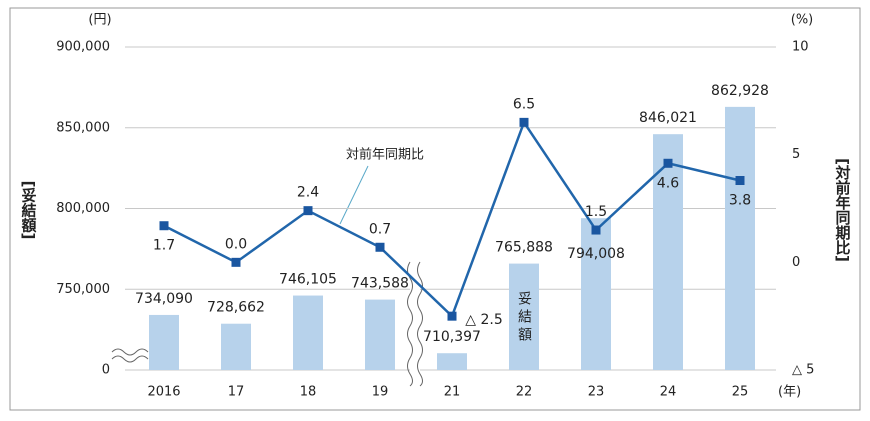 The image size is (870, 421). What do you see at coordinates (308, 193) in the screenshot?
I see `line-label: 2.4` at bounding box center [308, 193].